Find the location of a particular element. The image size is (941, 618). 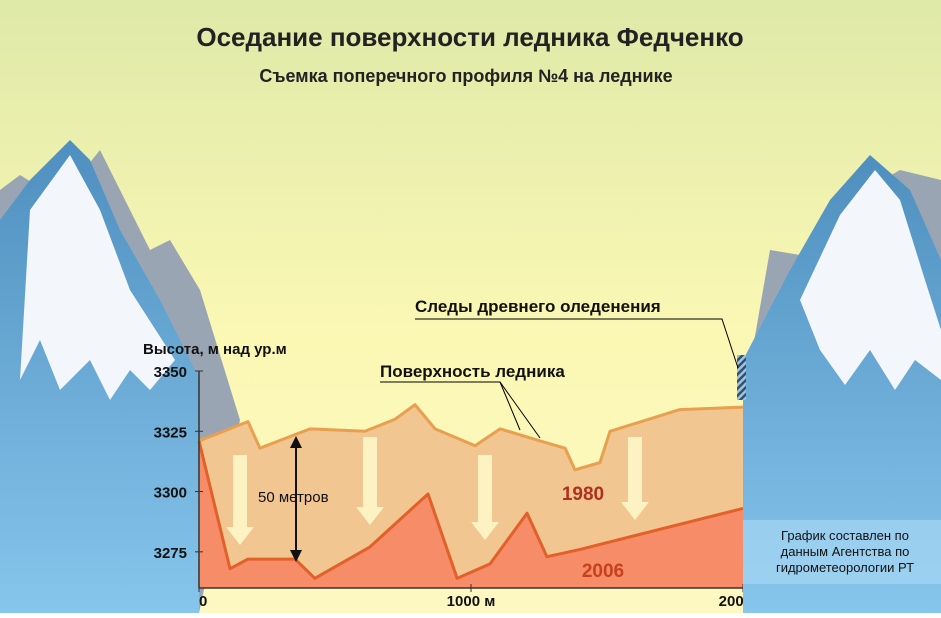

chart-subtitle: Съемка поперечного профиля №4 на леднике is located at coordinates (465, 76).